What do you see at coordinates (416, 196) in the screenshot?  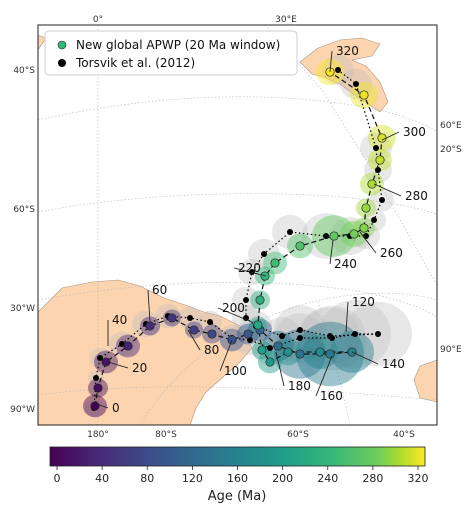 I see `age-label: 280` at bounding box center [416, 196].